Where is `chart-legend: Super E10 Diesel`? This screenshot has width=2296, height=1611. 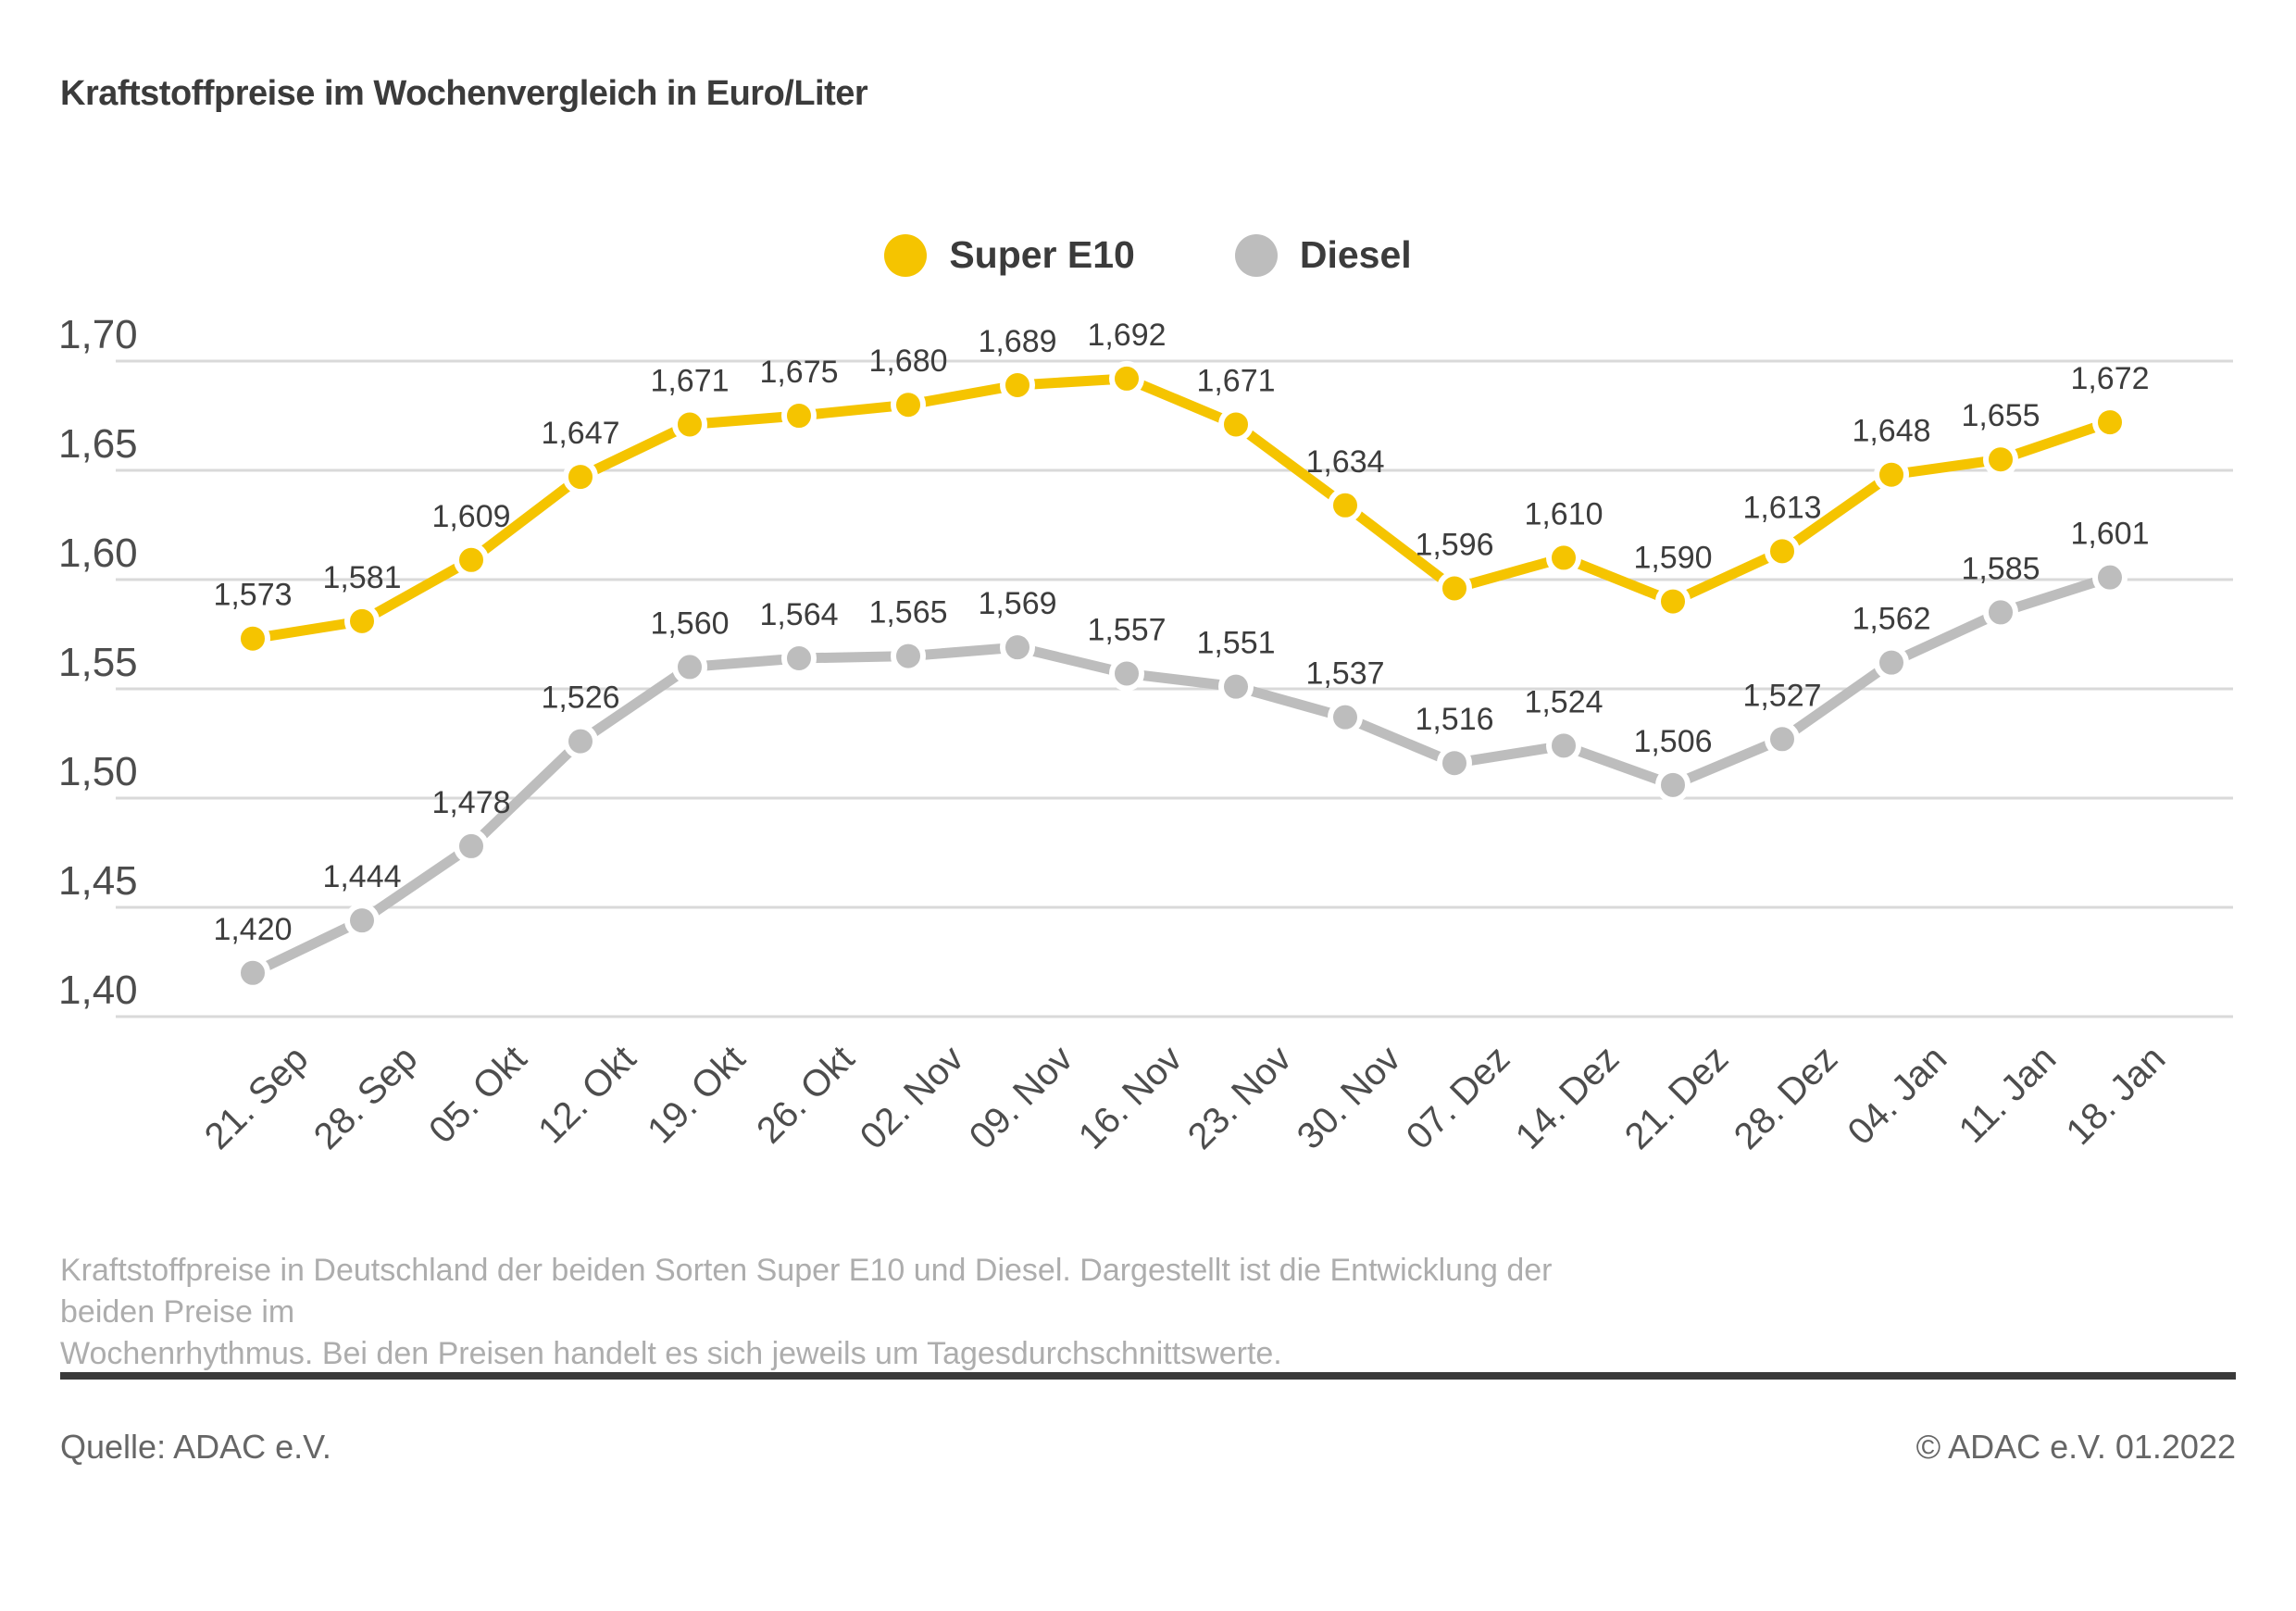
chart-legend: Super E10 Diesel is located at coordinates (1148, 255).